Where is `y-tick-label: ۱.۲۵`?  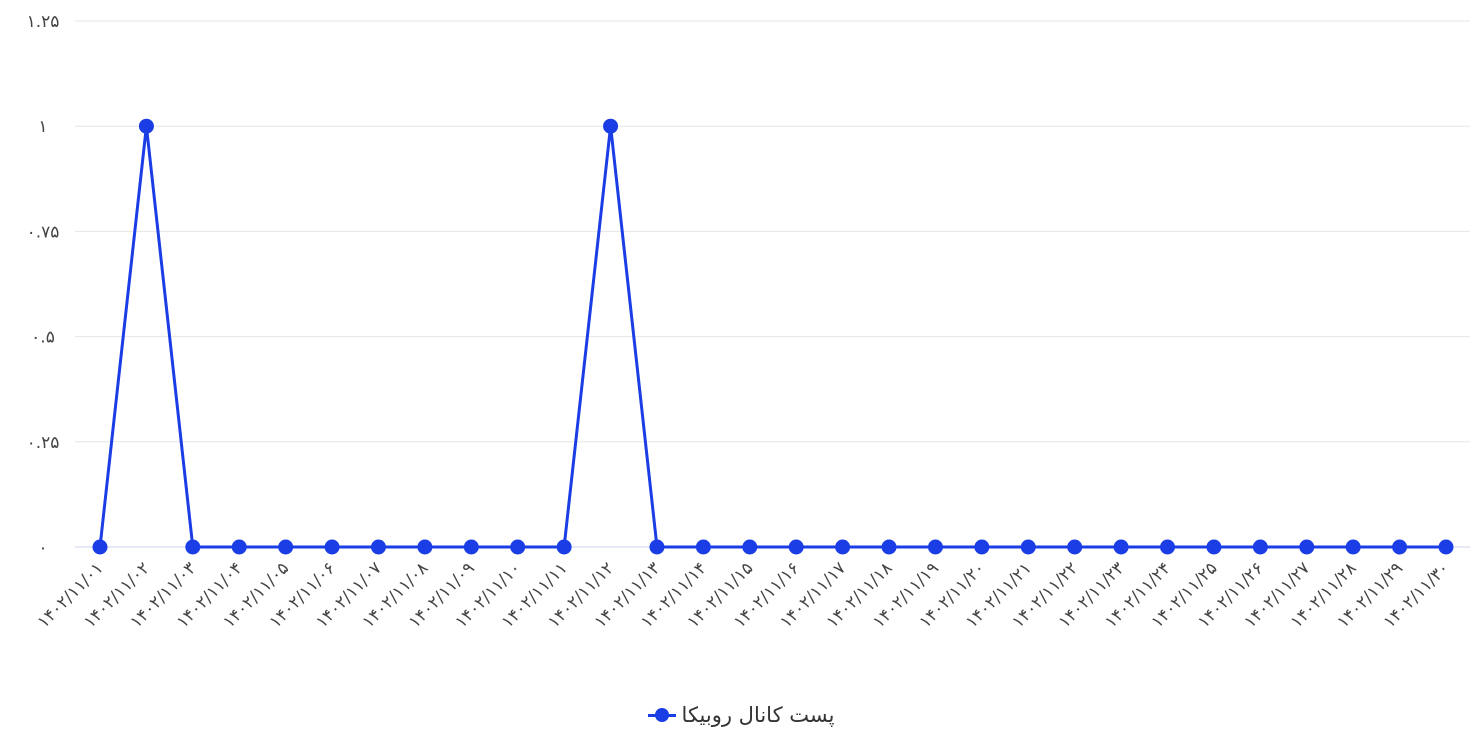
y-tick-label: ۱.۲۵ is located at coordinates (43, 22).